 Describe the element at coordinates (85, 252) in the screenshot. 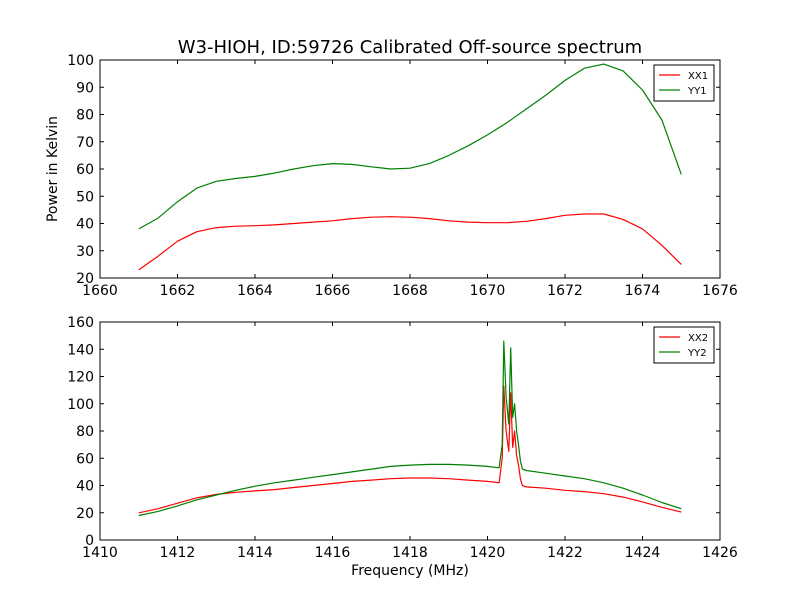

I see `y-tick-label: 30` at that location.